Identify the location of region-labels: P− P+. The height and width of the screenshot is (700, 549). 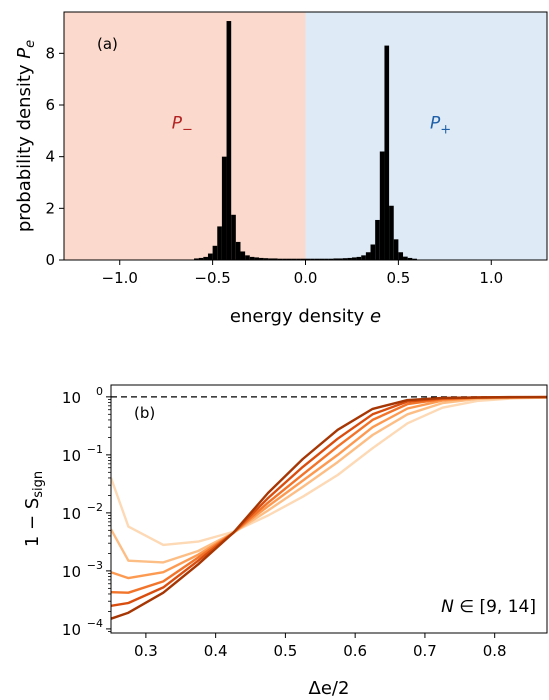
(311, 125).